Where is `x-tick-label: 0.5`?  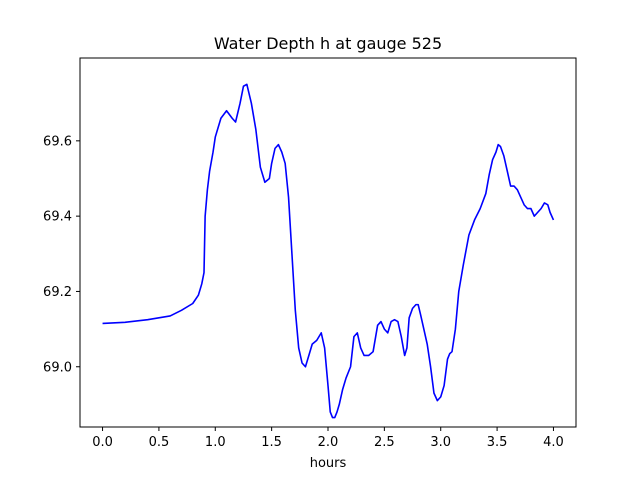
x-tick-label: 0.5 is located at coordinates (159, 442).